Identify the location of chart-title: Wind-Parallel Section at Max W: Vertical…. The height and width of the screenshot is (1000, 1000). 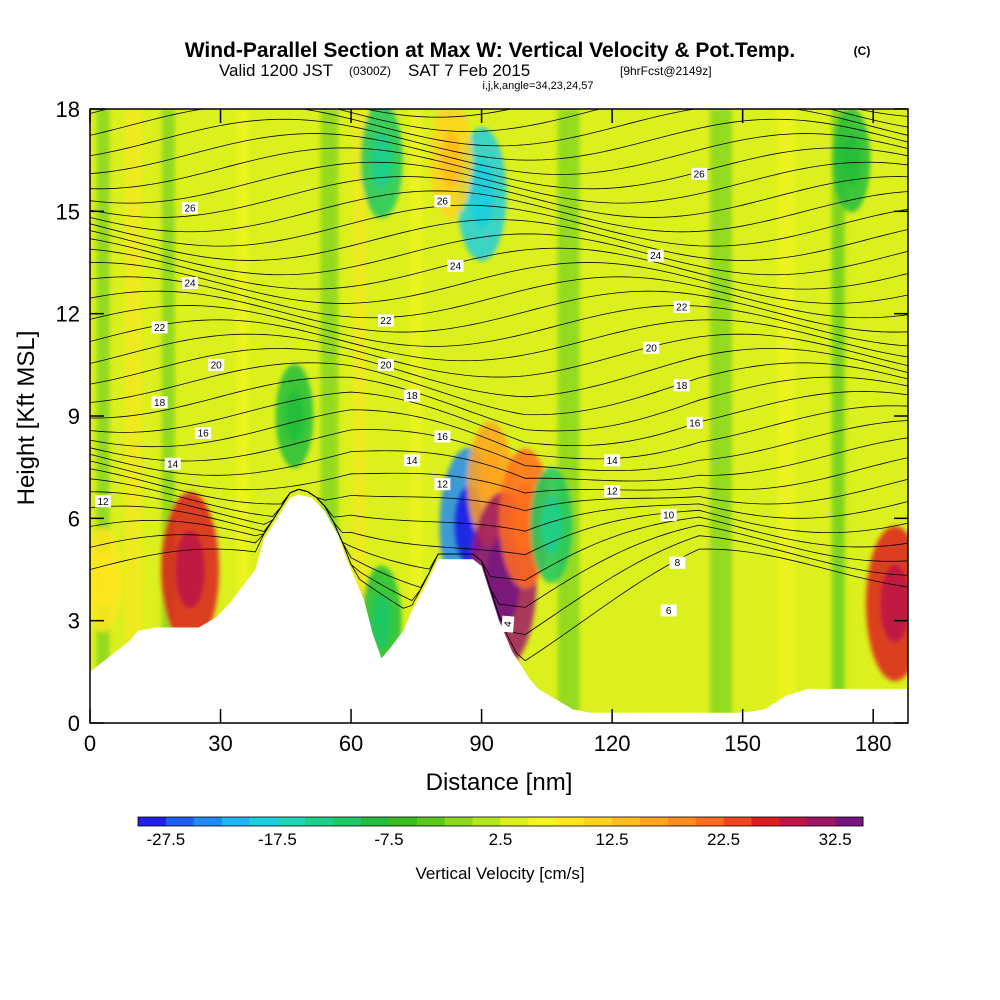
(490, 50).